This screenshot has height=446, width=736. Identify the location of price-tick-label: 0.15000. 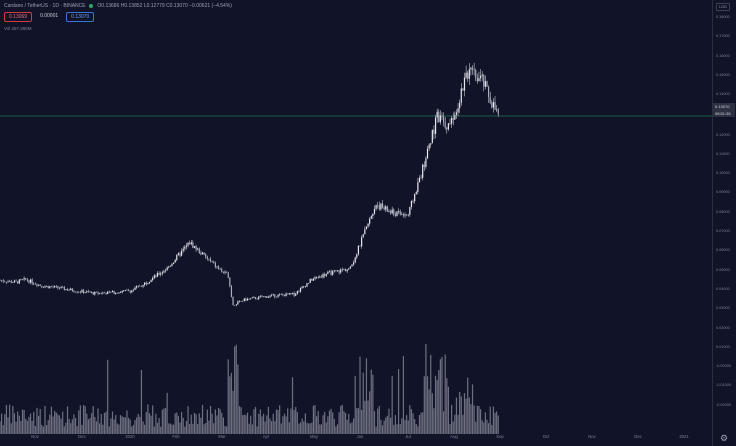
(723, 74).